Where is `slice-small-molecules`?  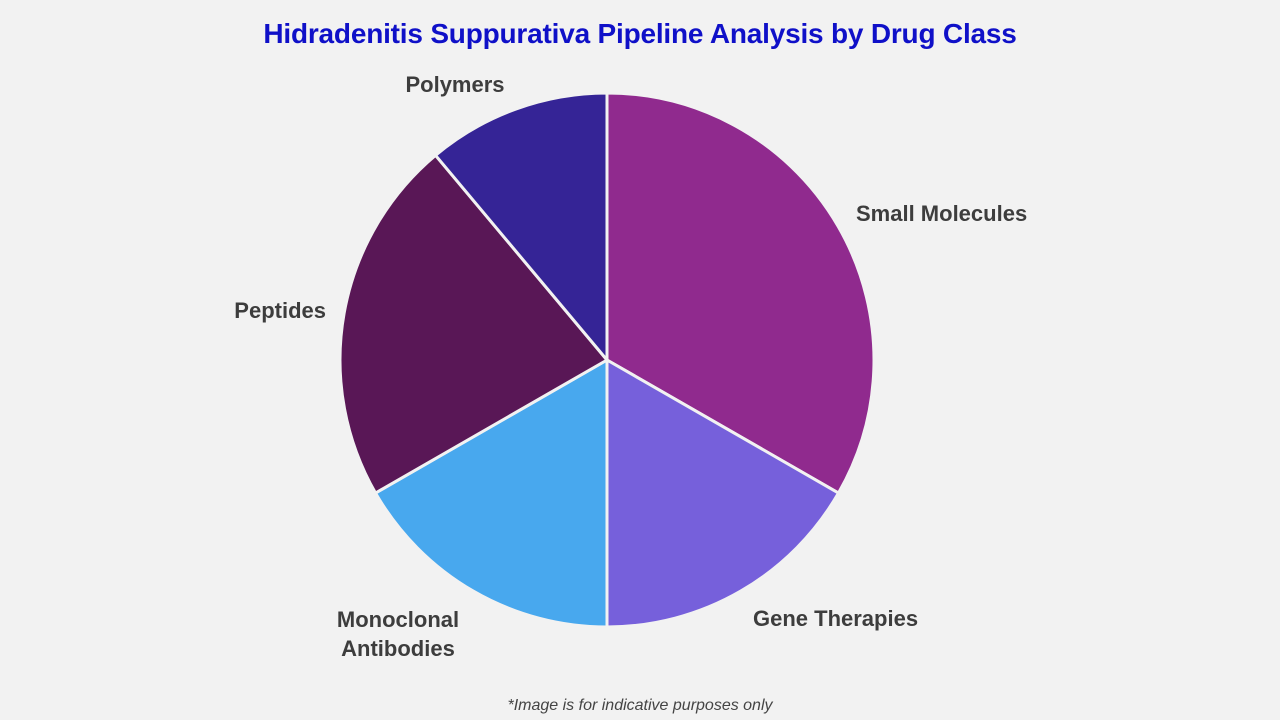
slice-small-molecules is located at coordinates (740, 293).